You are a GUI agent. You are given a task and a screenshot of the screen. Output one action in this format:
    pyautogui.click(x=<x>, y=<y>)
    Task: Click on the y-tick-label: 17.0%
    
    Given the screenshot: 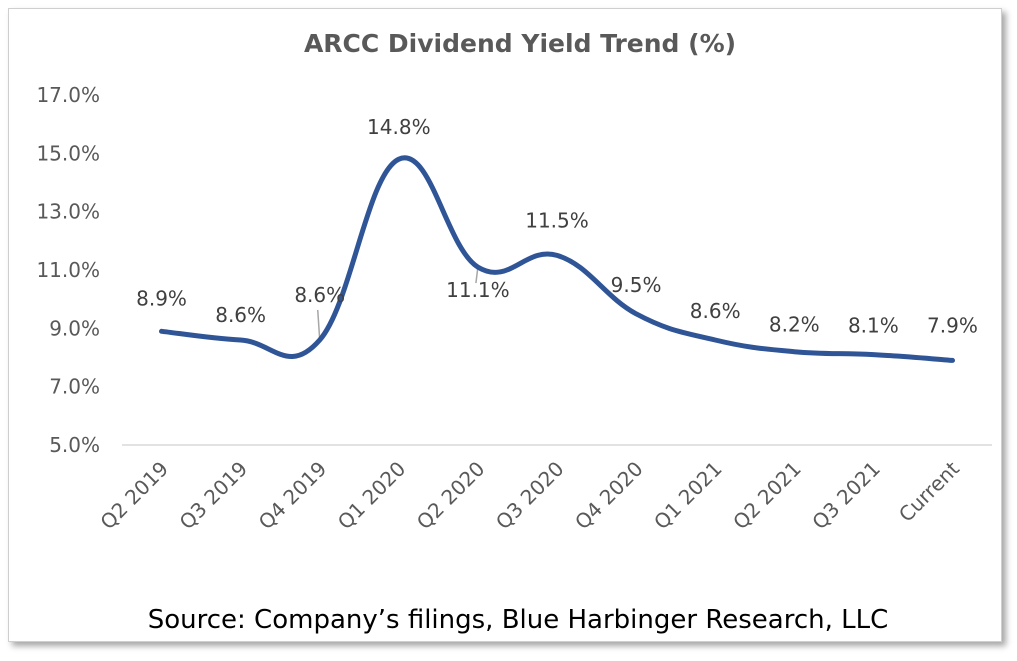 What is the action you would take?
    pyautogui.click(x=68, y=95)
    